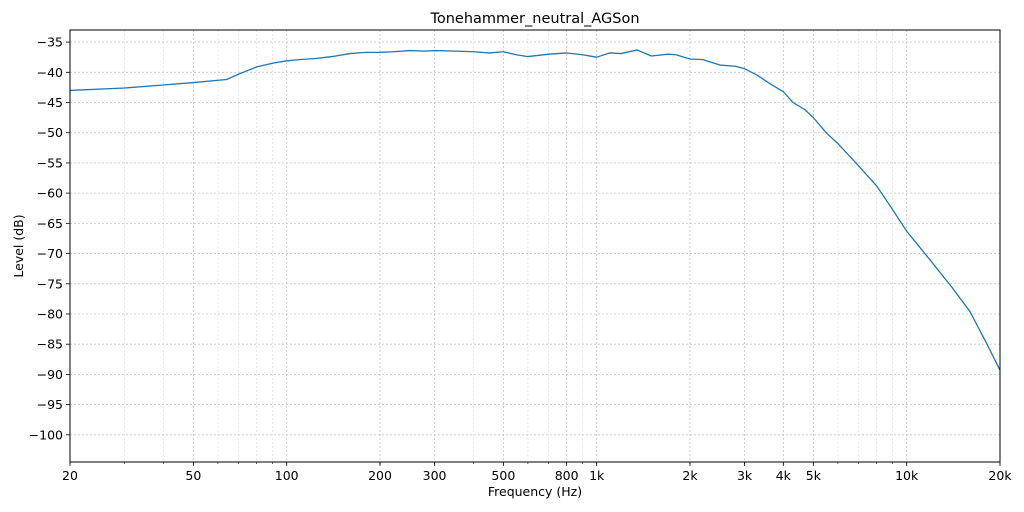 Image resolution: width=1024 pixels, height=512 pixels. I want to click on x-tick-label: 20k, so click(1000, 475).